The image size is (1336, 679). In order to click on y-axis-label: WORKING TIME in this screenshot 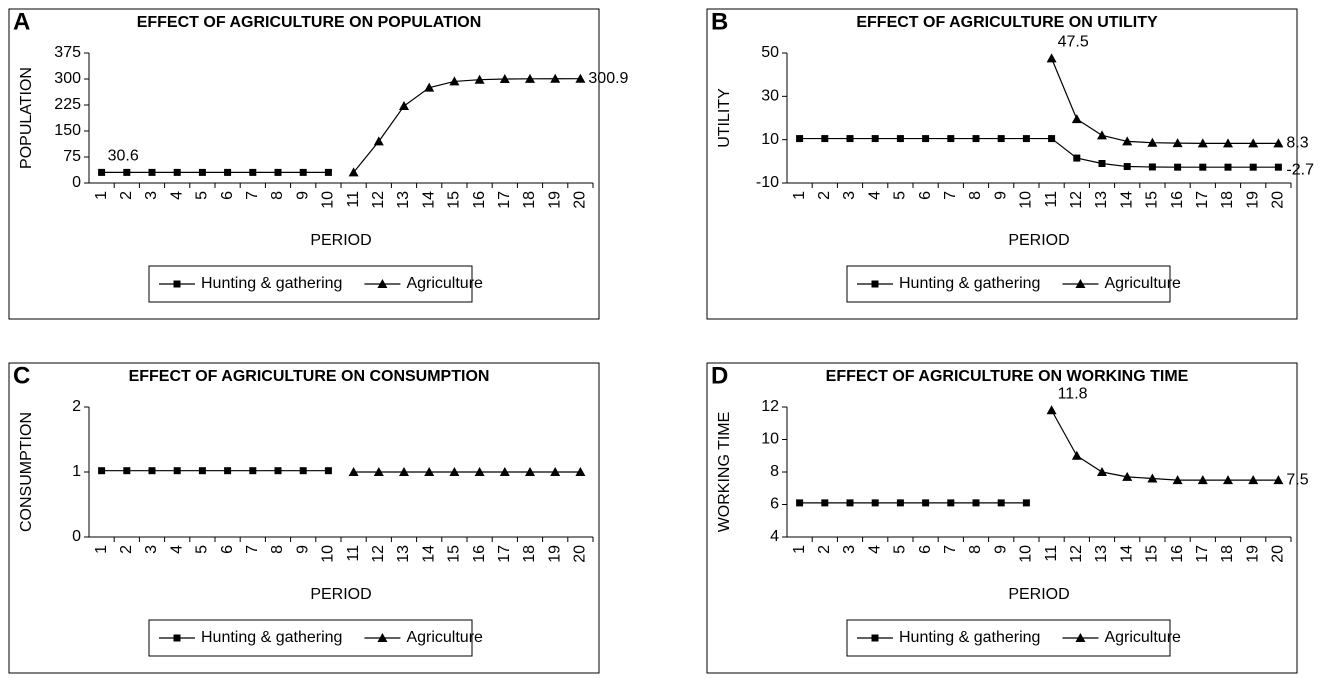, I will do `click(724, 472)`.